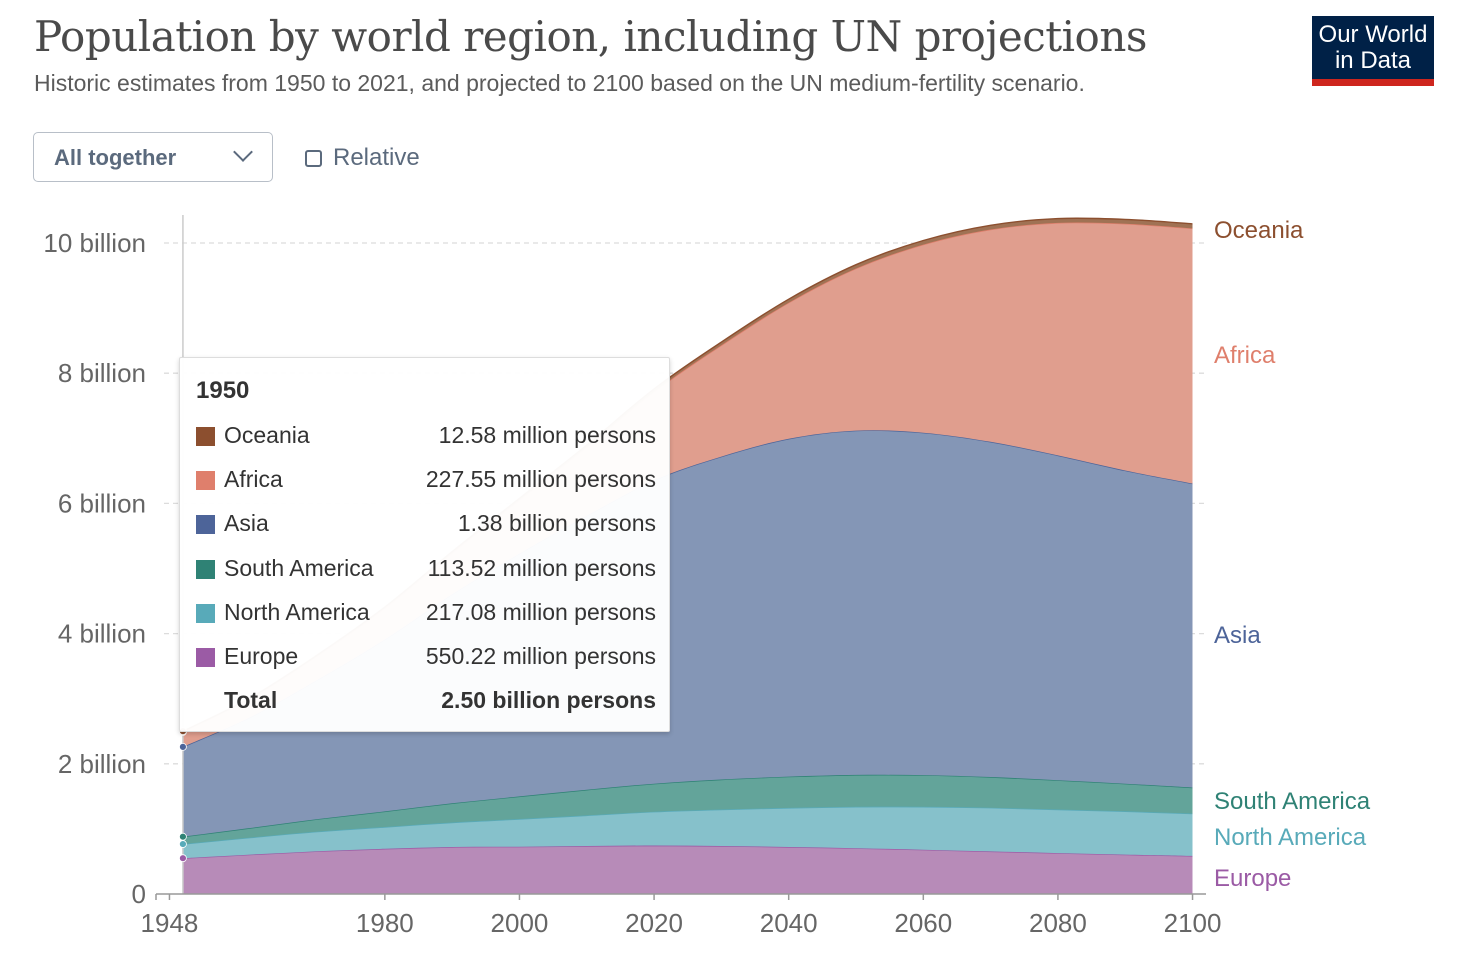  What do you see at coordinates (1373, 82) in the screenshot?
I see `logo-red-bar` at bounding box center [1373, 82].